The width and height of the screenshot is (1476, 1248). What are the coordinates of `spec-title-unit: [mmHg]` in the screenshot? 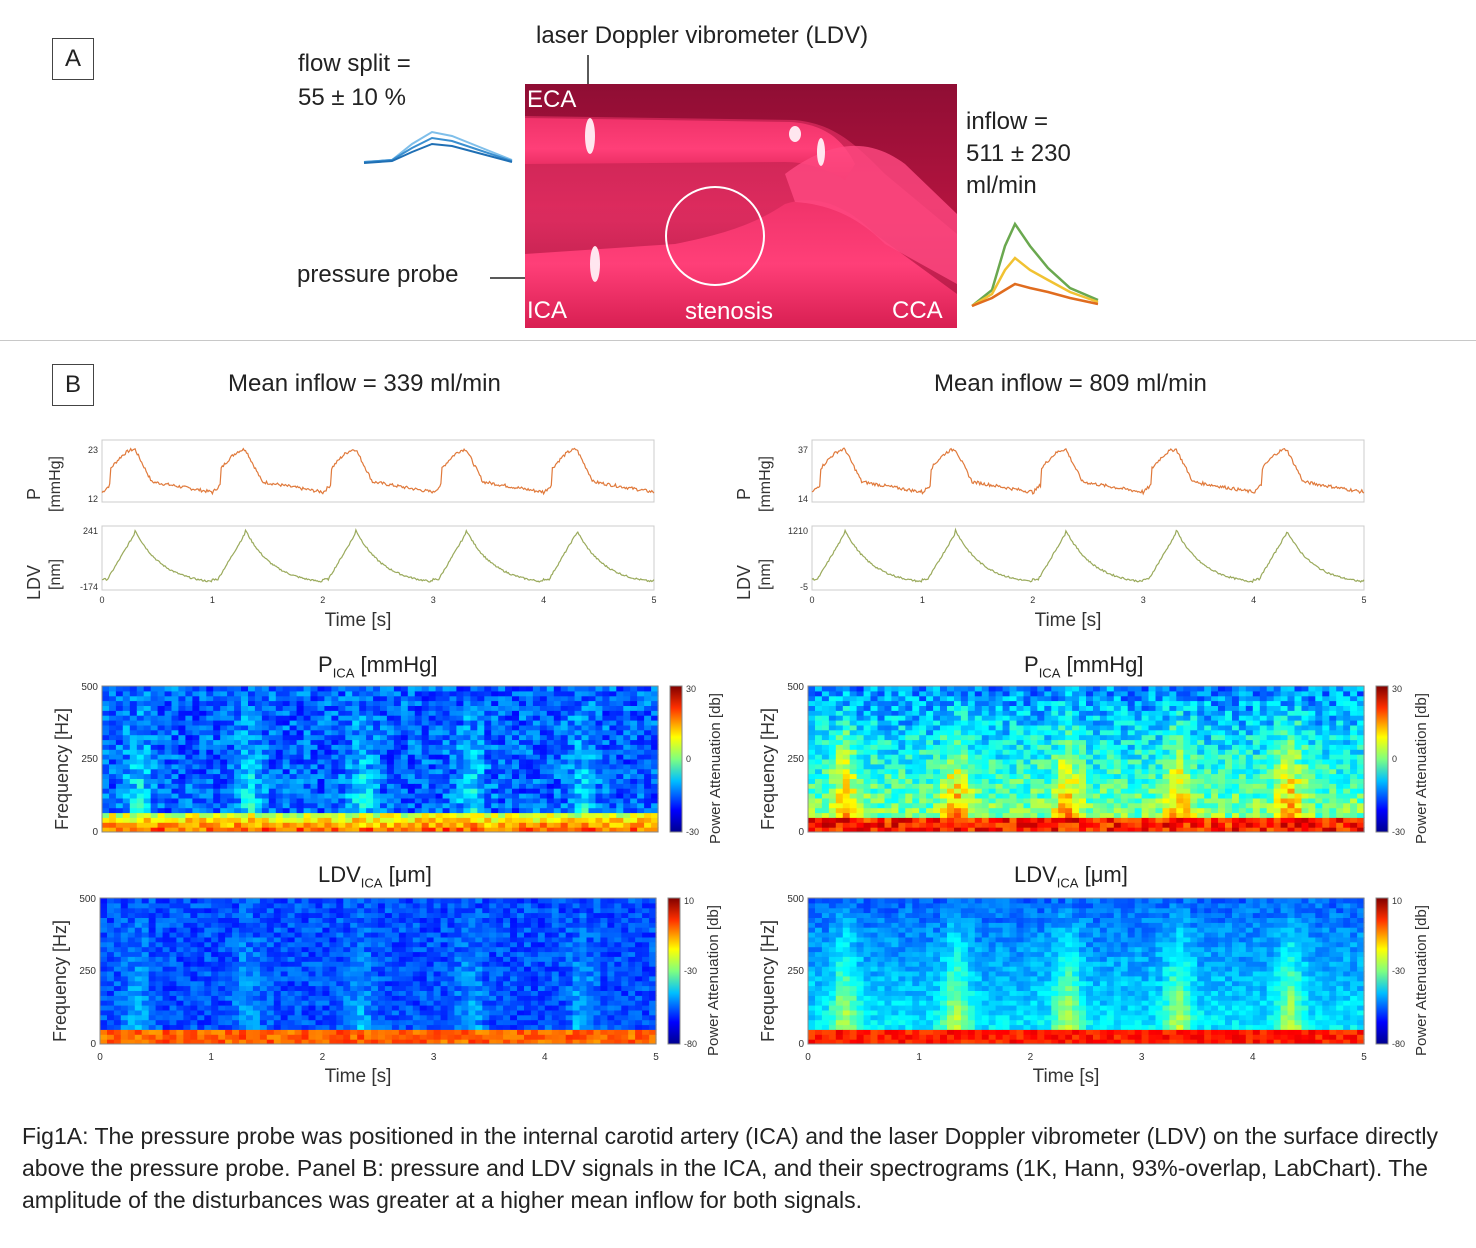 It's located at (396, 664).